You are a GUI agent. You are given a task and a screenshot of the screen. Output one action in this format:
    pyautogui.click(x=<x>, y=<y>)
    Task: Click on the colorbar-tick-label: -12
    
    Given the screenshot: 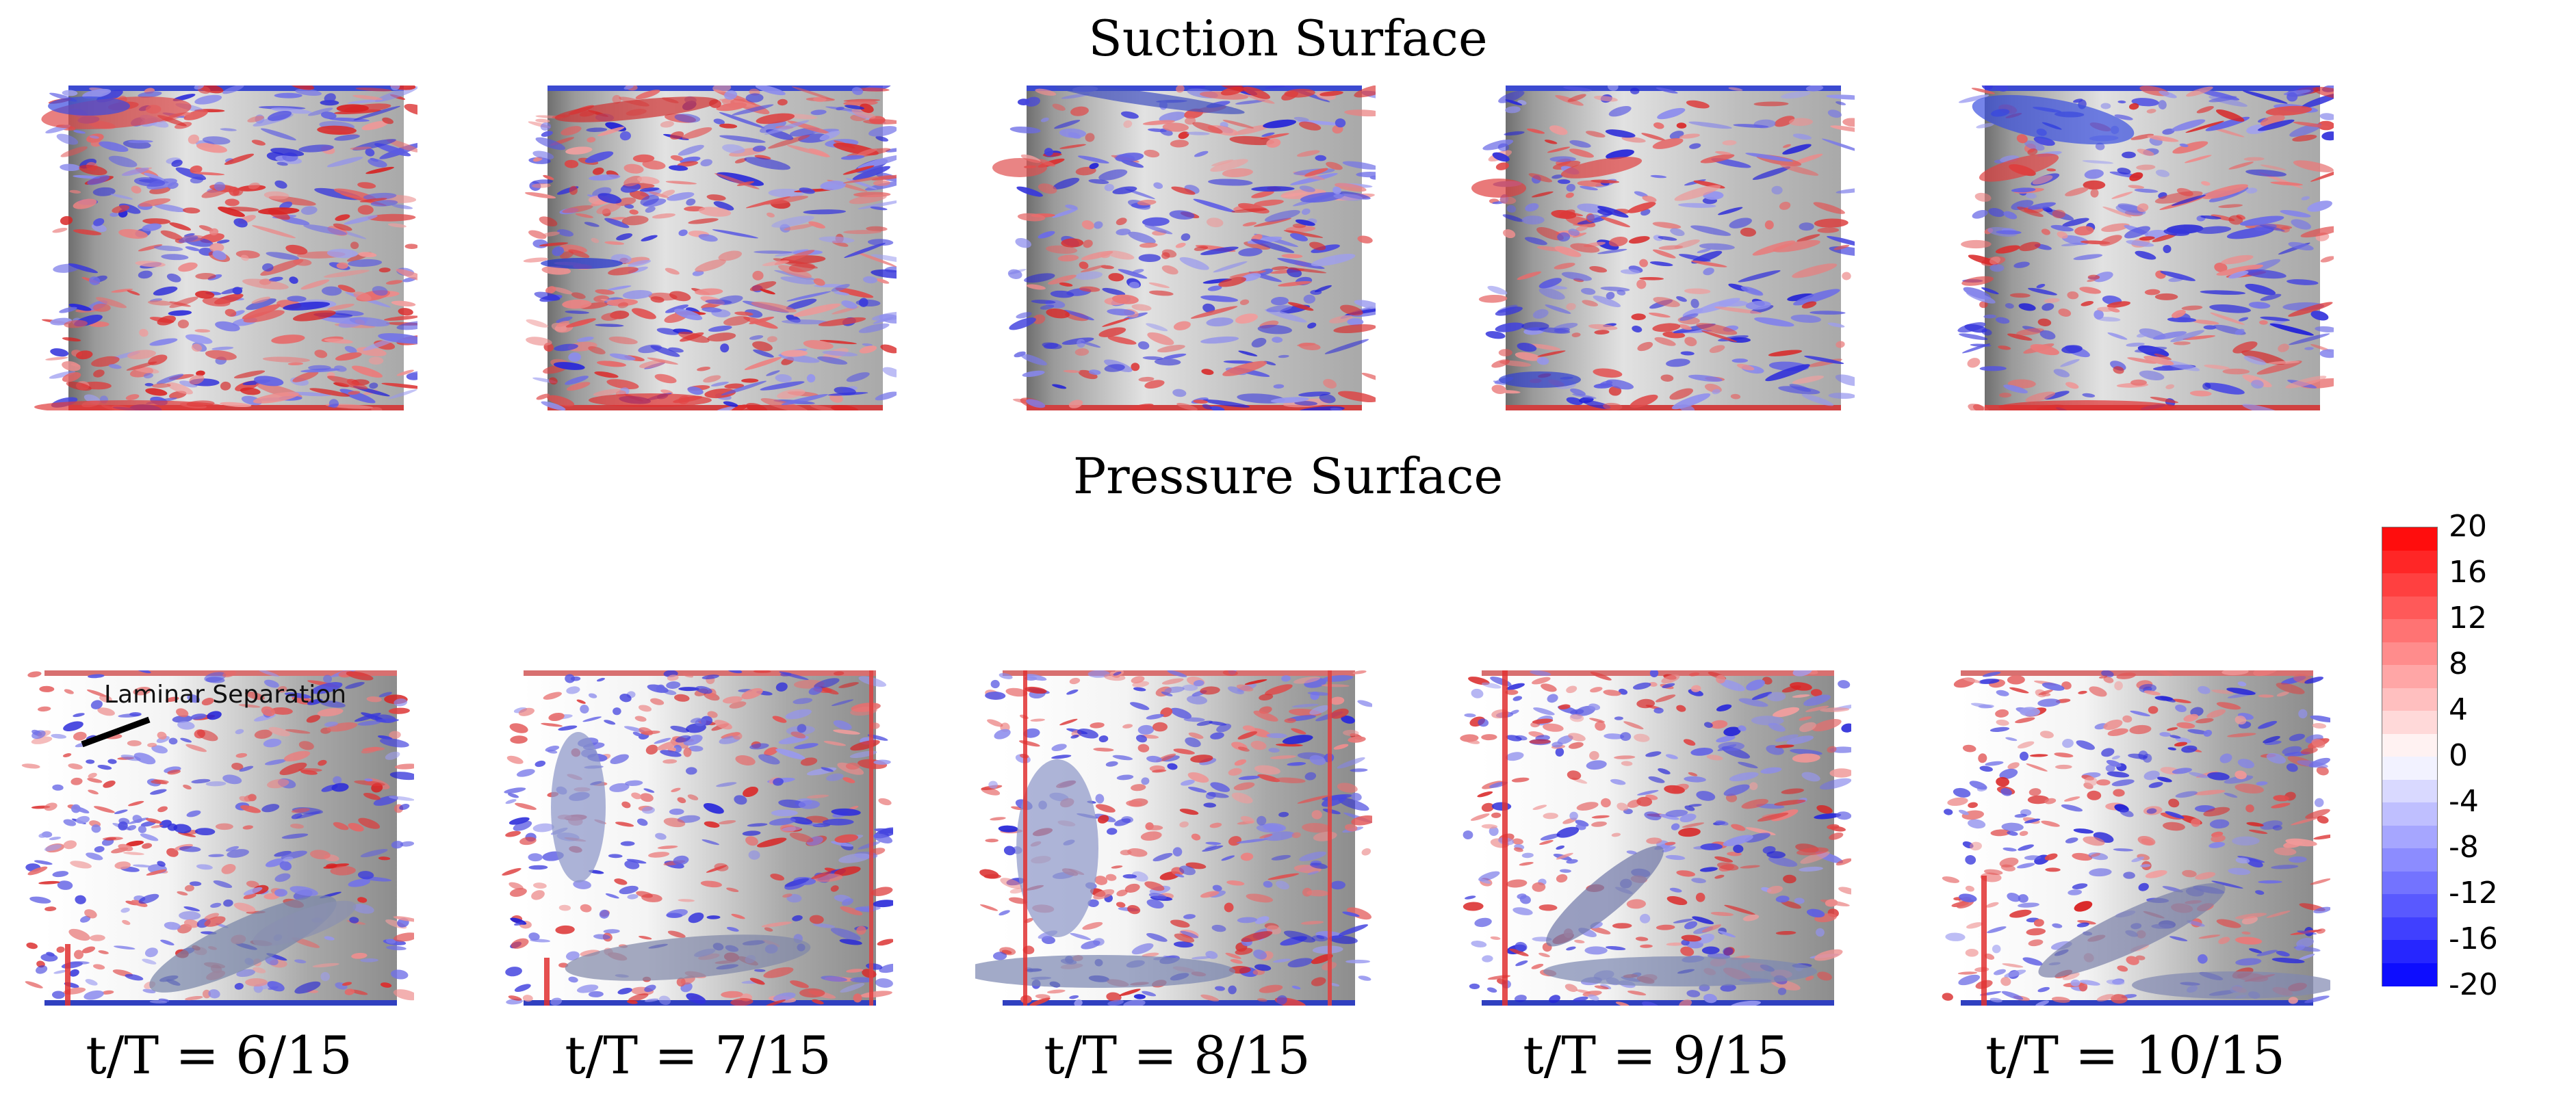 What is the action you would take?
    pyautogui.click(x=2473, y=894)
    